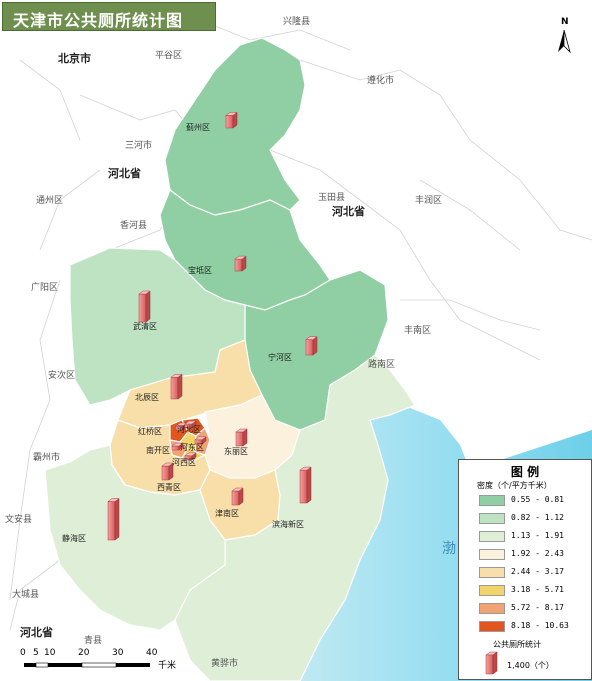 This screenshot has width=592, height=681. What do you see at coordinates (150, 431) in the screenshot?
I see `district-label: 红桥区` at bounding box center [150, 431].